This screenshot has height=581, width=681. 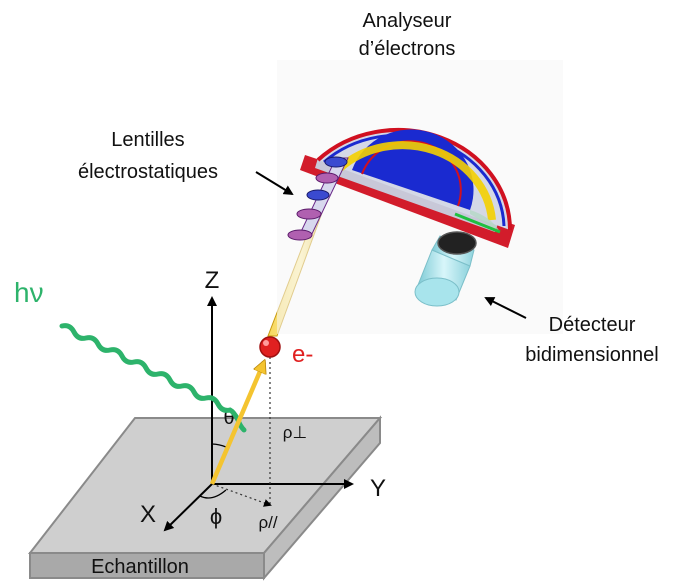 I want to click on photon-wave, so click(x=153, y=378).